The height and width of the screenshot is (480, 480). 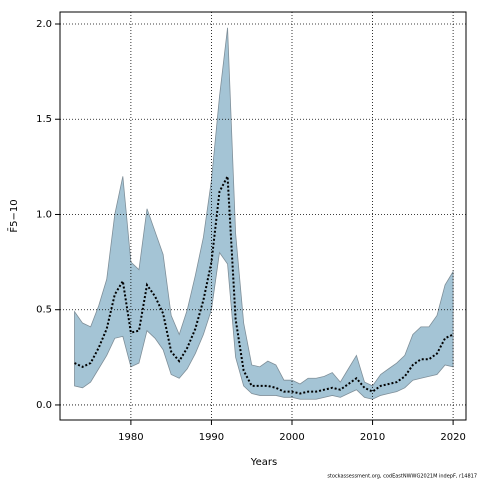 What do you see at coordinates (130, 437) in the screenshot?
I see `x-tick-label: 1980` at bounding box center [130, 437].